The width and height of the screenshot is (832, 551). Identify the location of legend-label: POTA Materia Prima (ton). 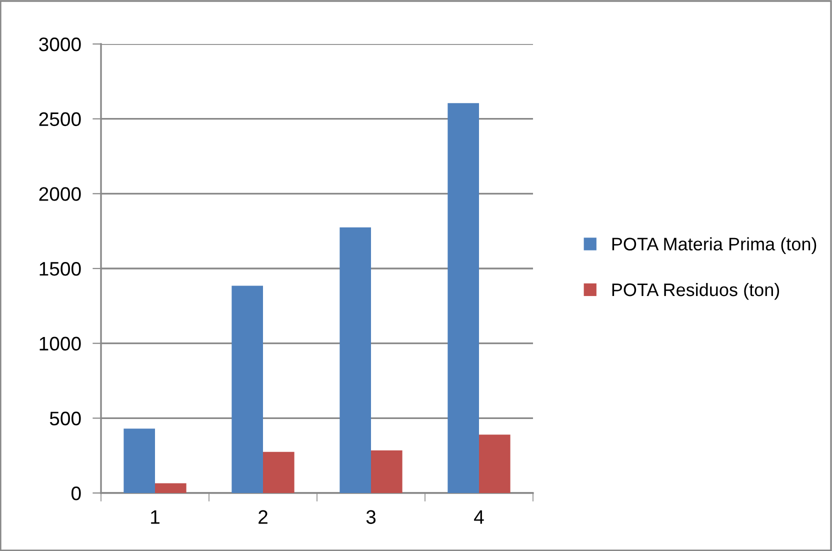
(714, 245).